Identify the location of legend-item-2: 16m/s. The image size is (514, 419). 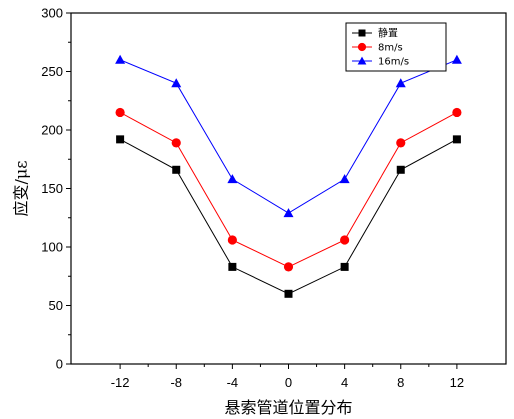
(380, 62).